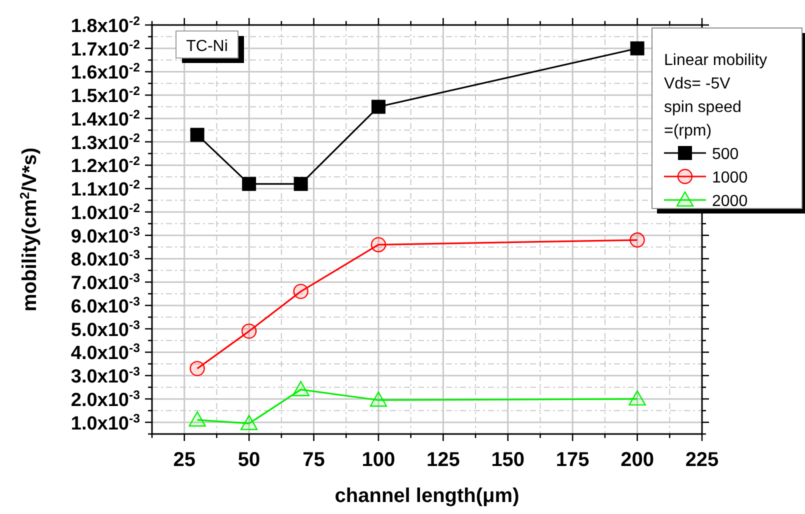 The height and width of the screenshot is (514, 805). Describe the element at coordinates (184, 460) in the screenshot. I see `x-tick-label: 25` at that location.